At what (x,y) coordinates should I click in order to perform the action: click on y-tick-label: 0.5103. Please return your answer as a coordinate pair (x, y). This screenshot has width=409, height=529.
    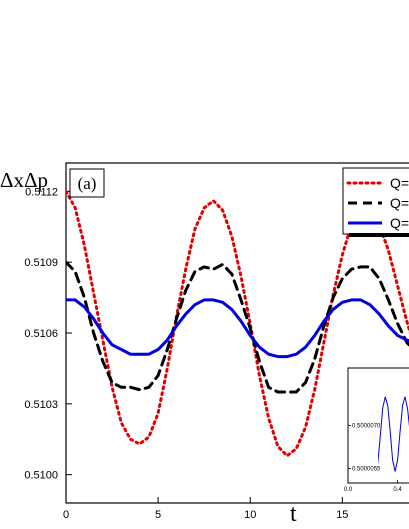
    Looking at the image, I should click on (41, 405).